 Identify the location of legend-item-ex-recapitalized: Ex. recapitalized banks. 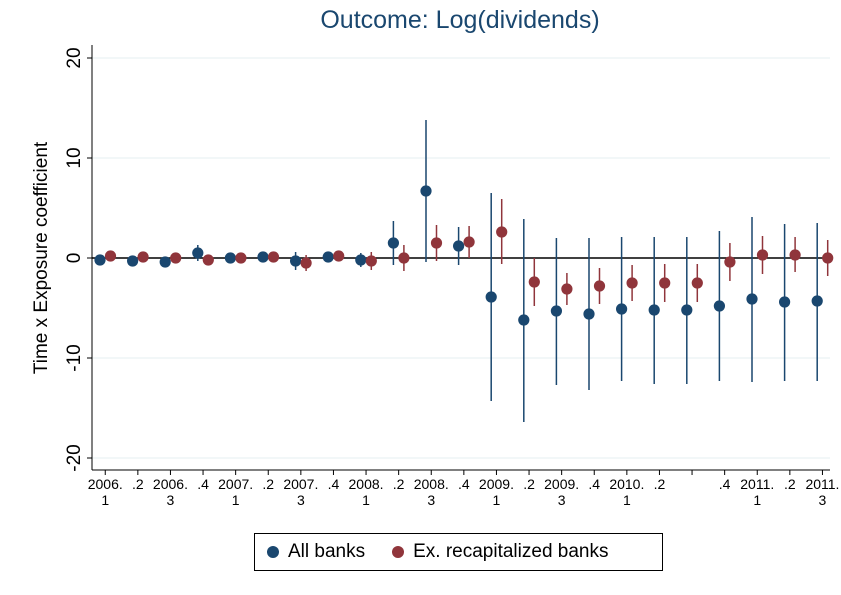
(500, 552).